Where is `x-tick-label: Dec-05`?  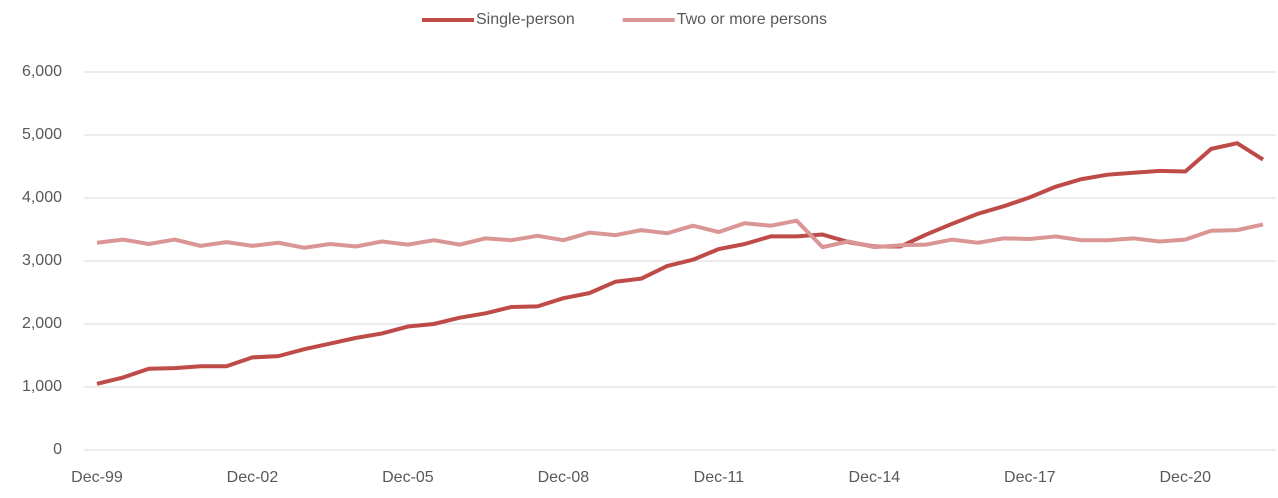
x-tick-label: Dec-05 is located at coordinates (408, 477).